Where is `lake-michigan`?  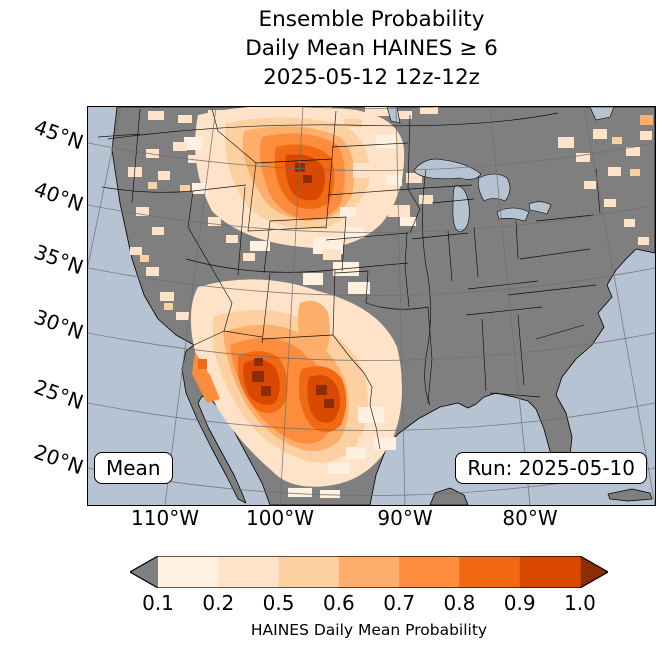 lake-michigan is located at coordinates (461, 209).